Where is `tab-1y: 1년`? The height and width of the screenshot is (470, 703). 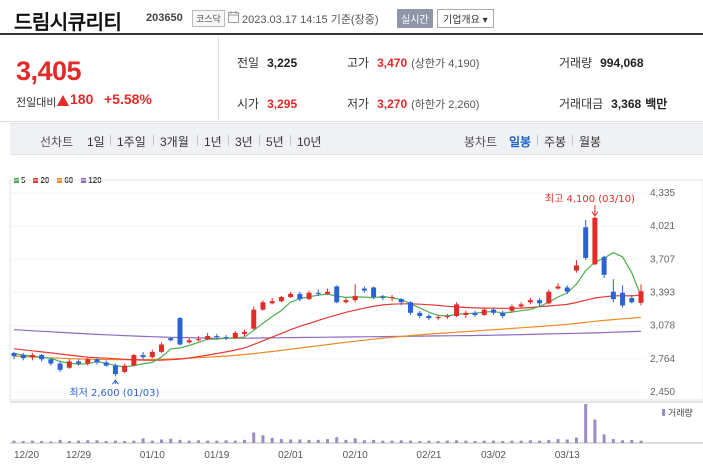 tab-1y: 1년 is located at coordinates (213, 142).